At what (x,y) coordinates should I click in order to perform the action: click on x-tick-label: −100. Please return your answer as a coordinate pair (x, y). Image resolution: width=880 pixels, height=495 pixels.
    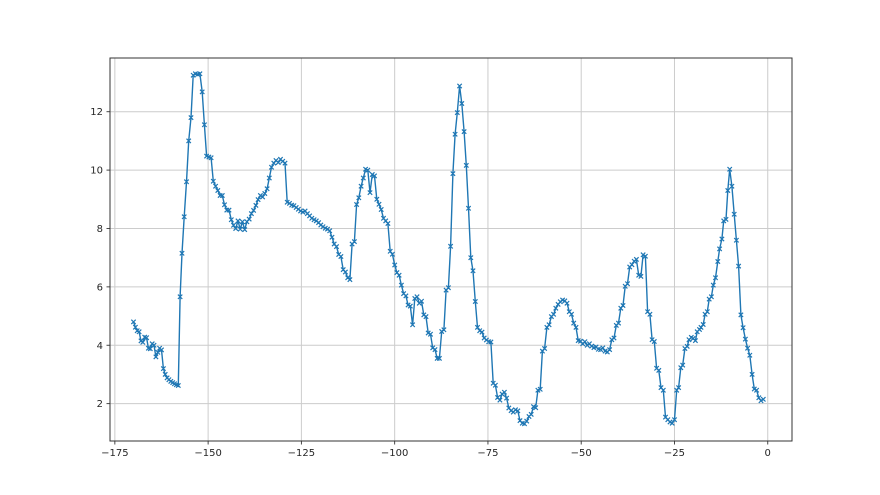
    Looking at the image, I should click on (394, 453).